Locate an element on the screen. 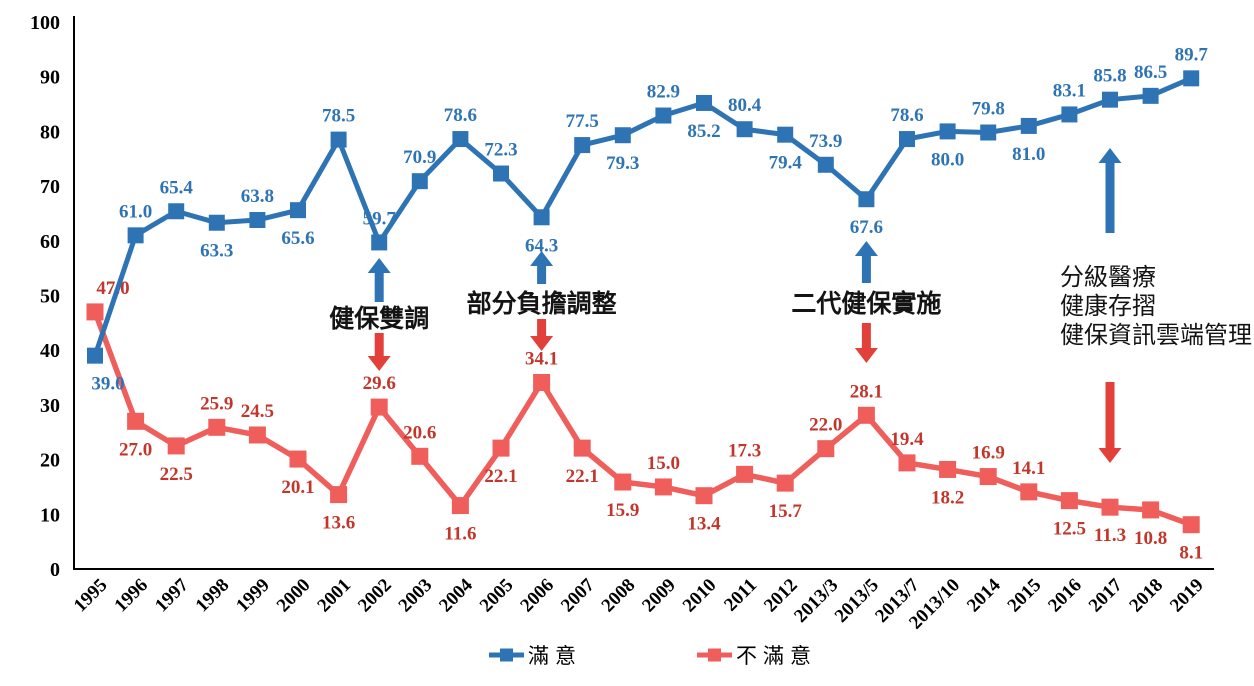 The height and width of the screenshot is (686, 1254). data-point-value-satisfied: 64.3 is located at coordinates (541, 245).